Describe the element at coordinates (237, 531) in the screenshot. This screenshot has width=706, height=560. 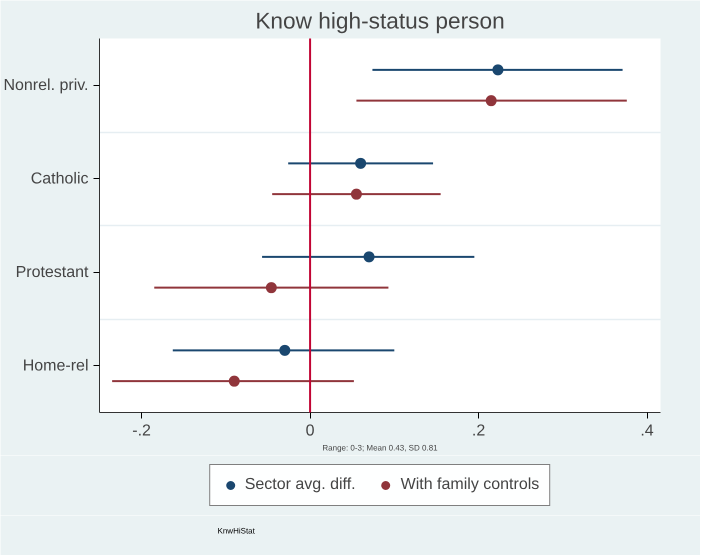
I see `text: KnwHiStat` at that location.